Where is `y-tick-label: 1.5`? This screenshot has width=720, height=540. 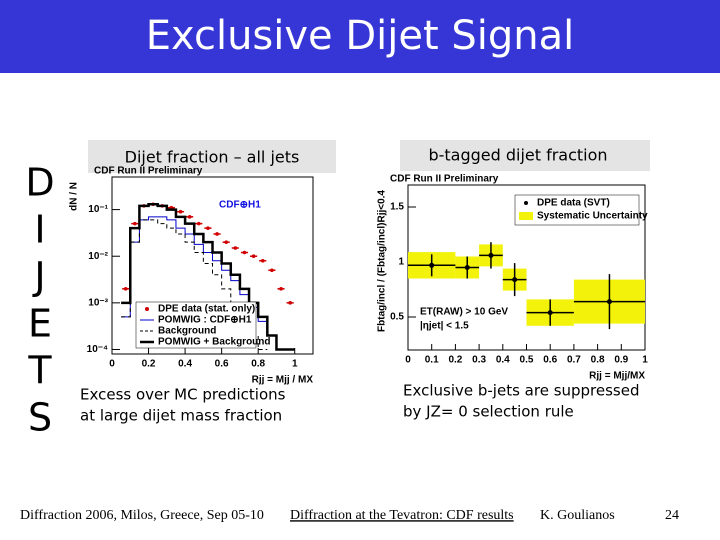 y-tick-label: 1.5 is located at coordinates (397, 207).